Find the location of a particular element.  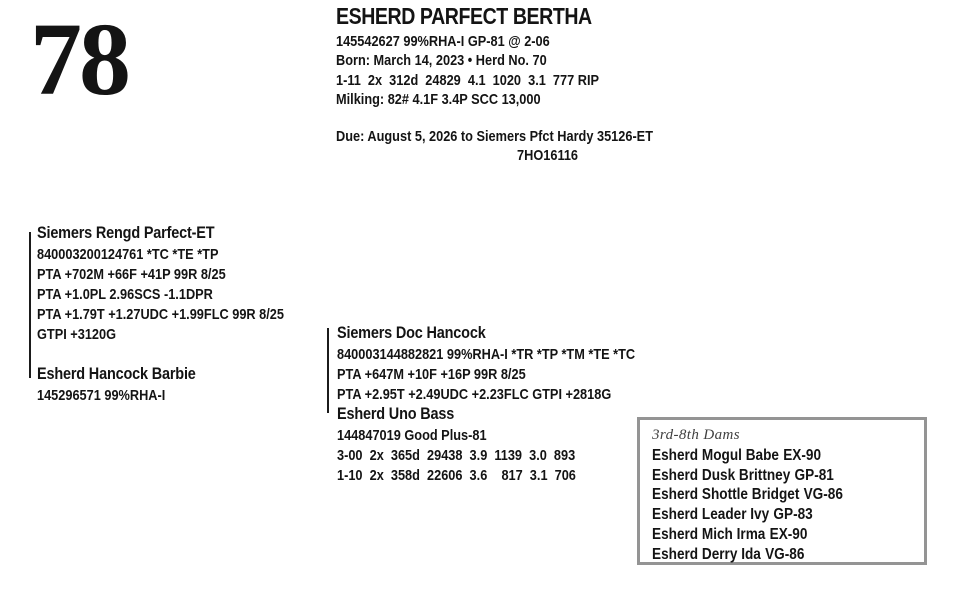

later-dam-row: Esherd Mogul Babe EX-90 is located at coordinates (767, 456).